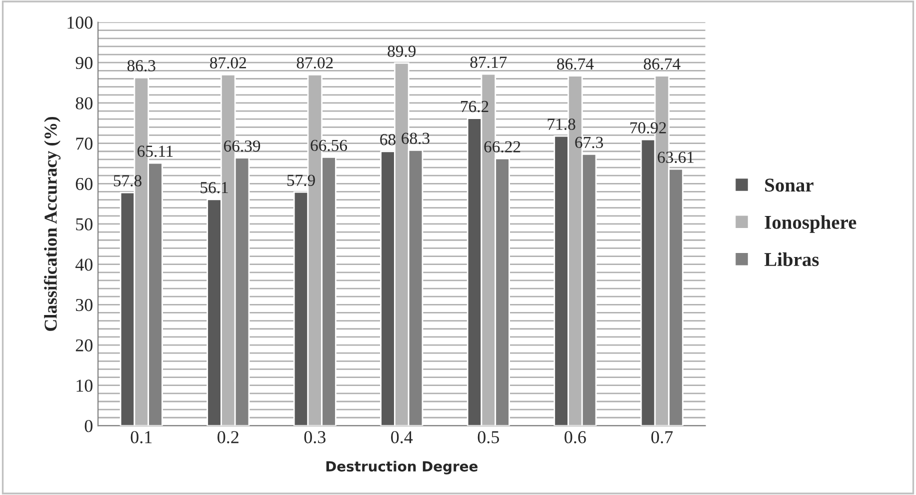  Describe the element at coordinates (301, 180) in the screenshot. I see `data-label: 57.9` at that location.